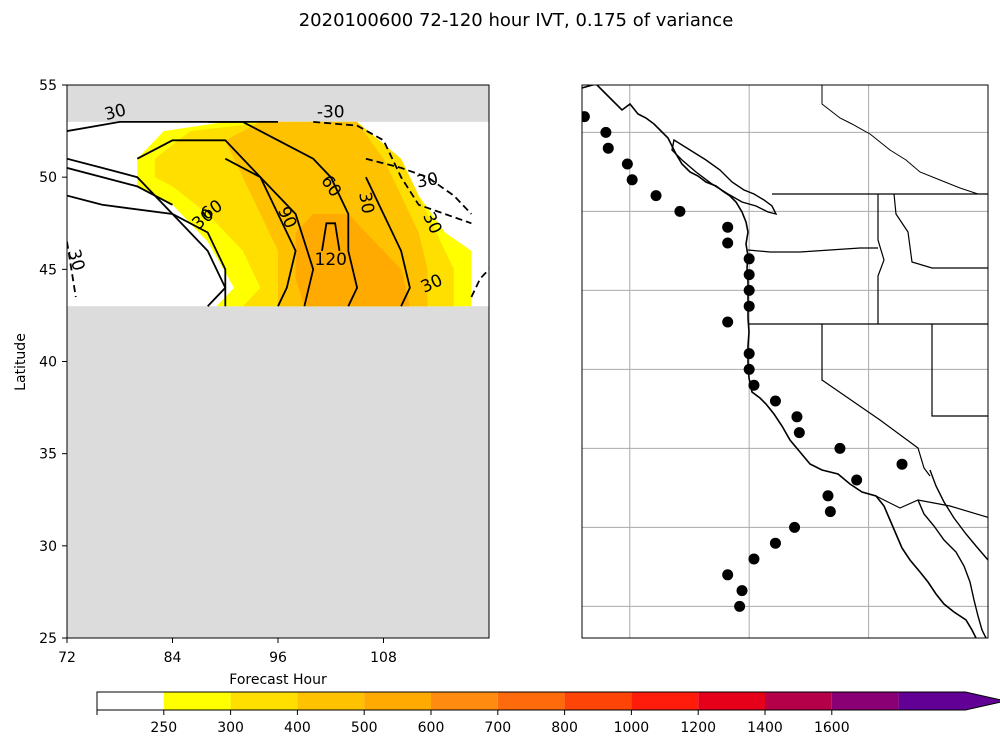 The width and height of the screenshot is (1000, 749). I want to click on y-axis-label: Latitude, so click(21, 362).